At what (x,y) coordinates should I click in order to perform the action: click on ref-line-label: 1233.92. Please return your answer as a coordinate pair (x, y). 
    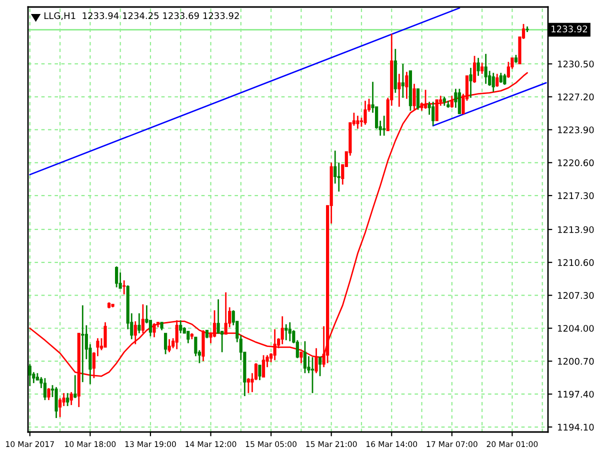
    Looking at the image, I should click on (570, 29).